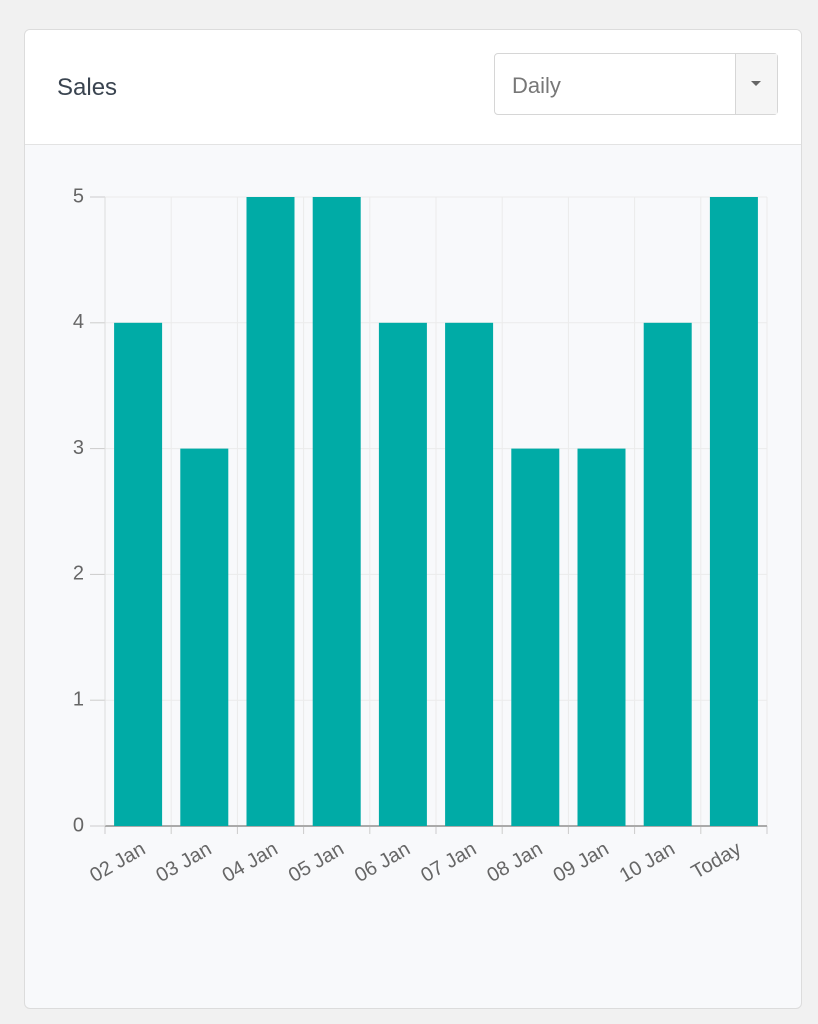  Describe the element at coordinates (250, 862) in the screenshot. I see `x-tick-label: 04 Jan` at that location.